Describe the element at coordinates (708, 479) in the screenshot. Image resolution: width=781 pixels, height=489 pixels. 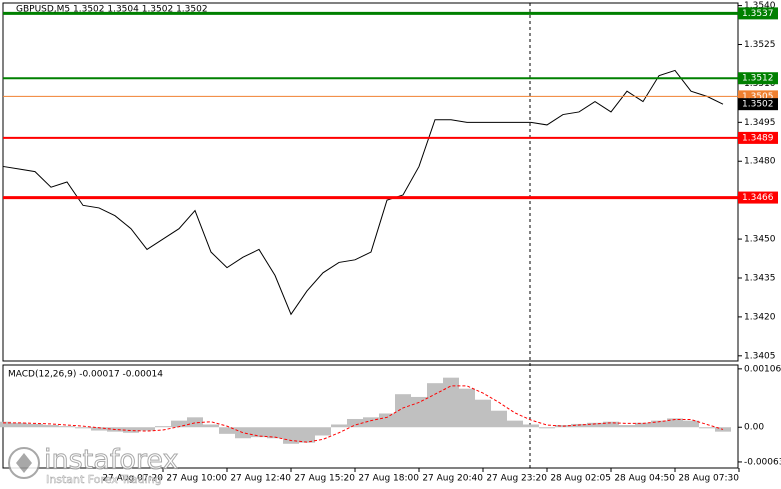
I see `x-tick-label: 28 Aug 07:30` at that location.